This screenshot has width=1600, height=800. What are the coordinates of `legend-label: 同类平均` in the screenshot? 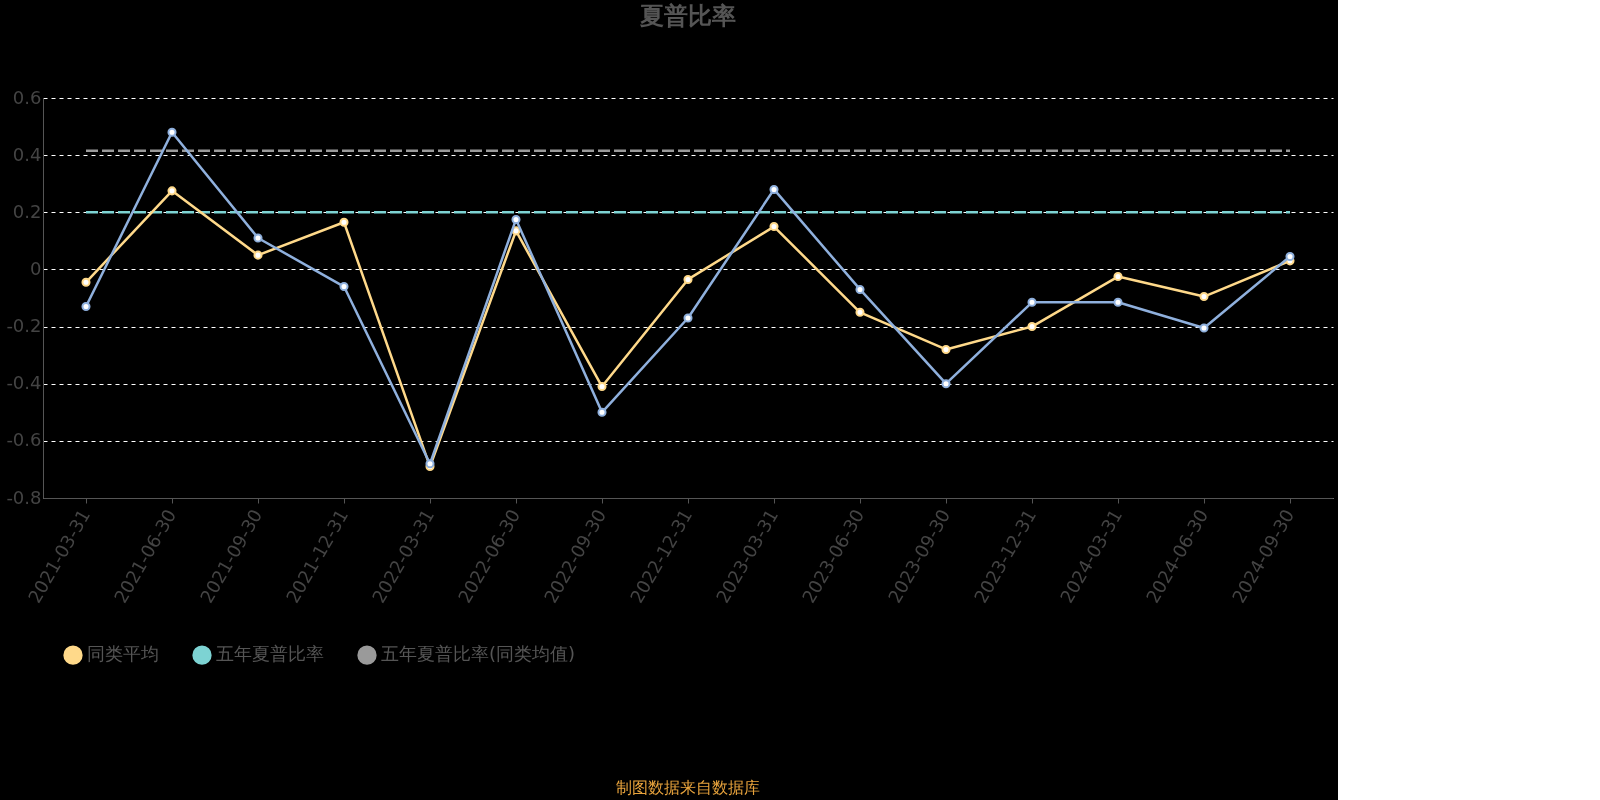 It's located at (123, 654).